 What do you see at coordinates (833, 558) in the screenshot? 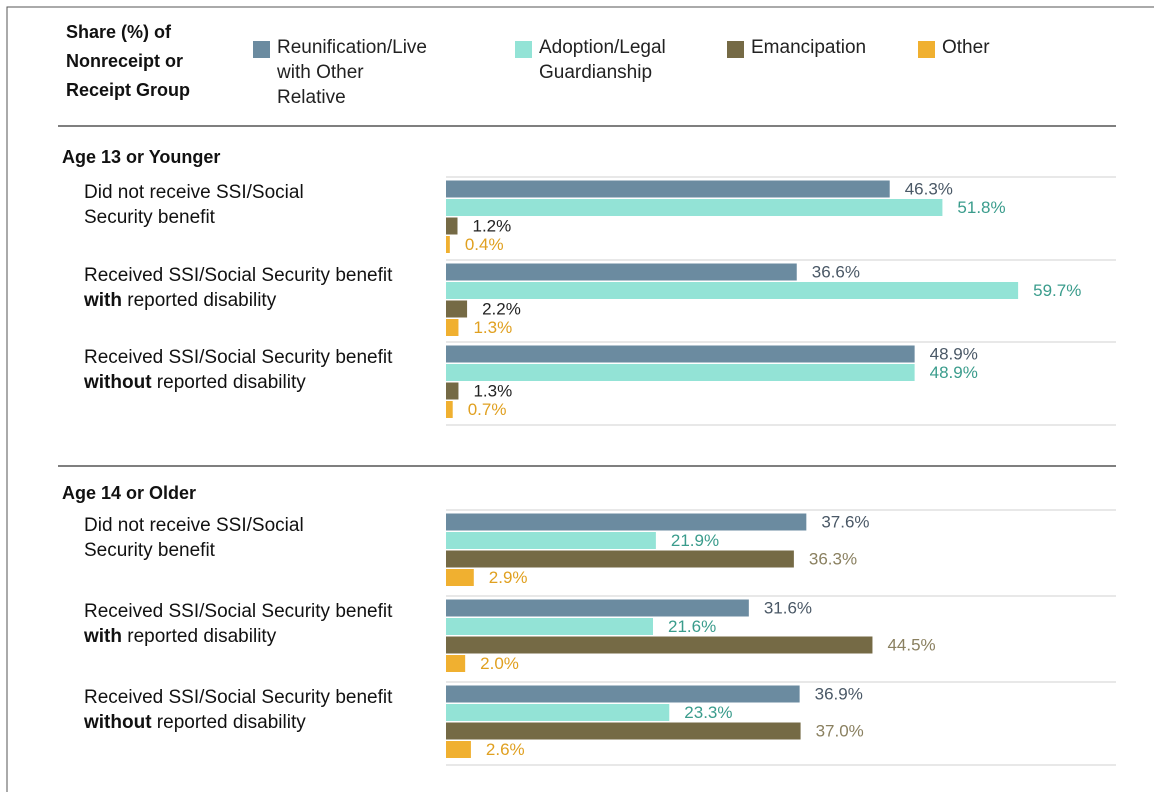
I see `value-label: 36.3%` at bounding box center [833, 558].